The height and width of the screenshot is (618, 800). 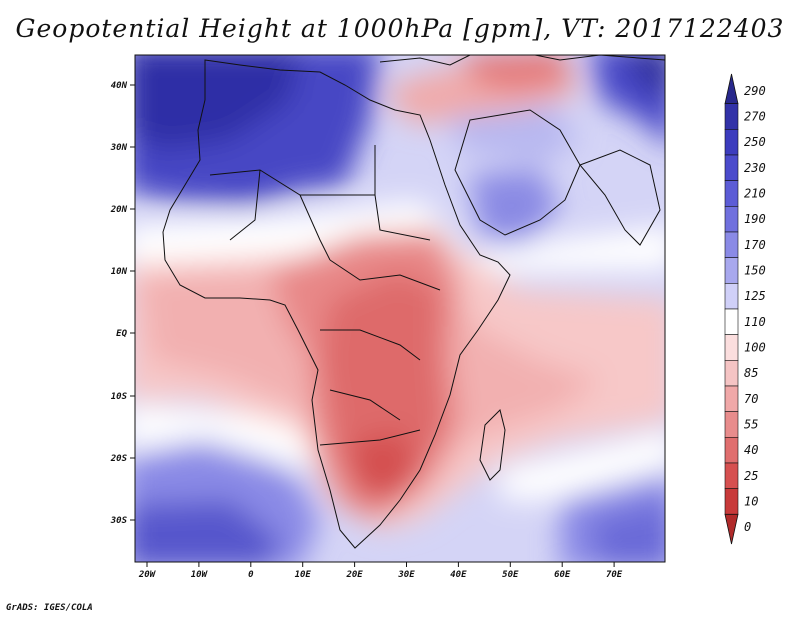 I want to click on colorbar-label: 0, so click(x=747, y=527).